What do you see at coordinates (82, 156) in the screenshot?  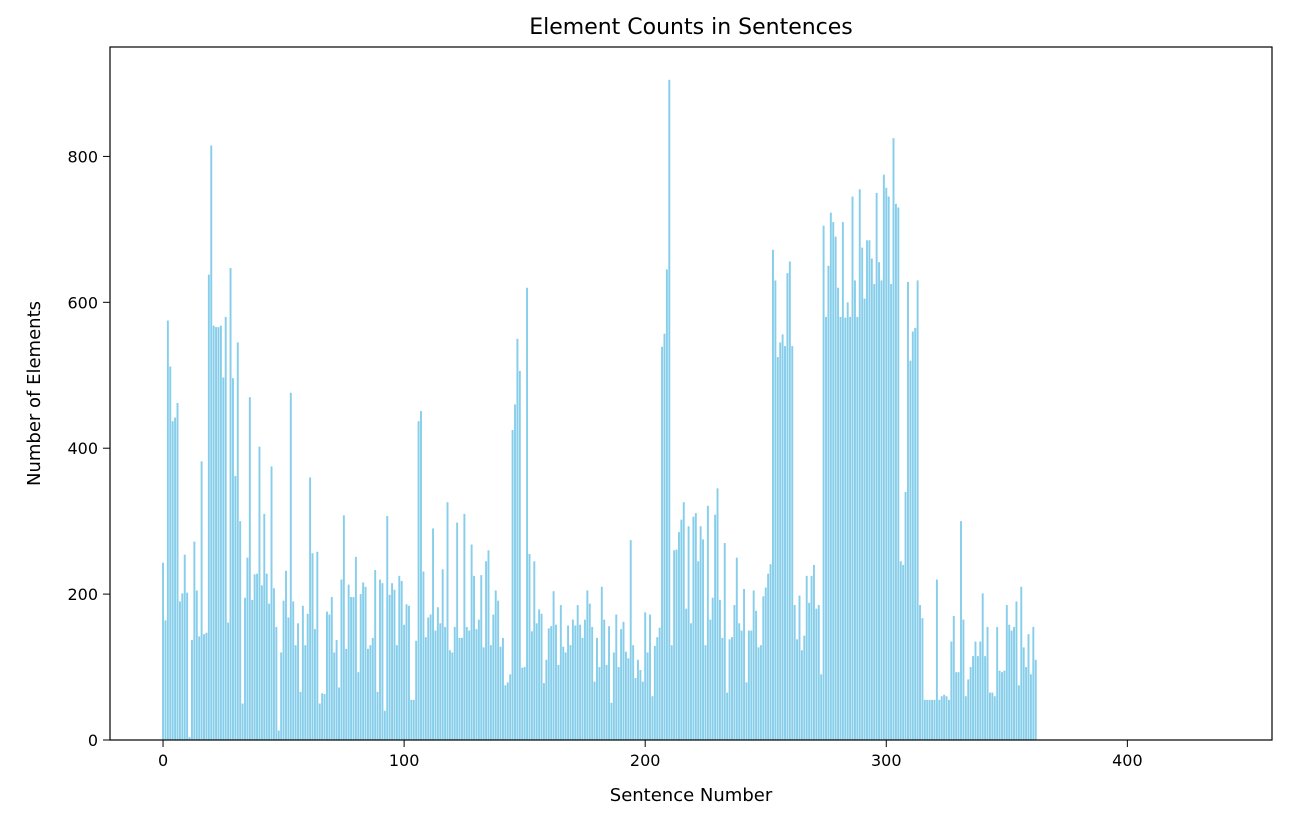 I see `y-tick-label: 800` at bounding box center [82, 156].